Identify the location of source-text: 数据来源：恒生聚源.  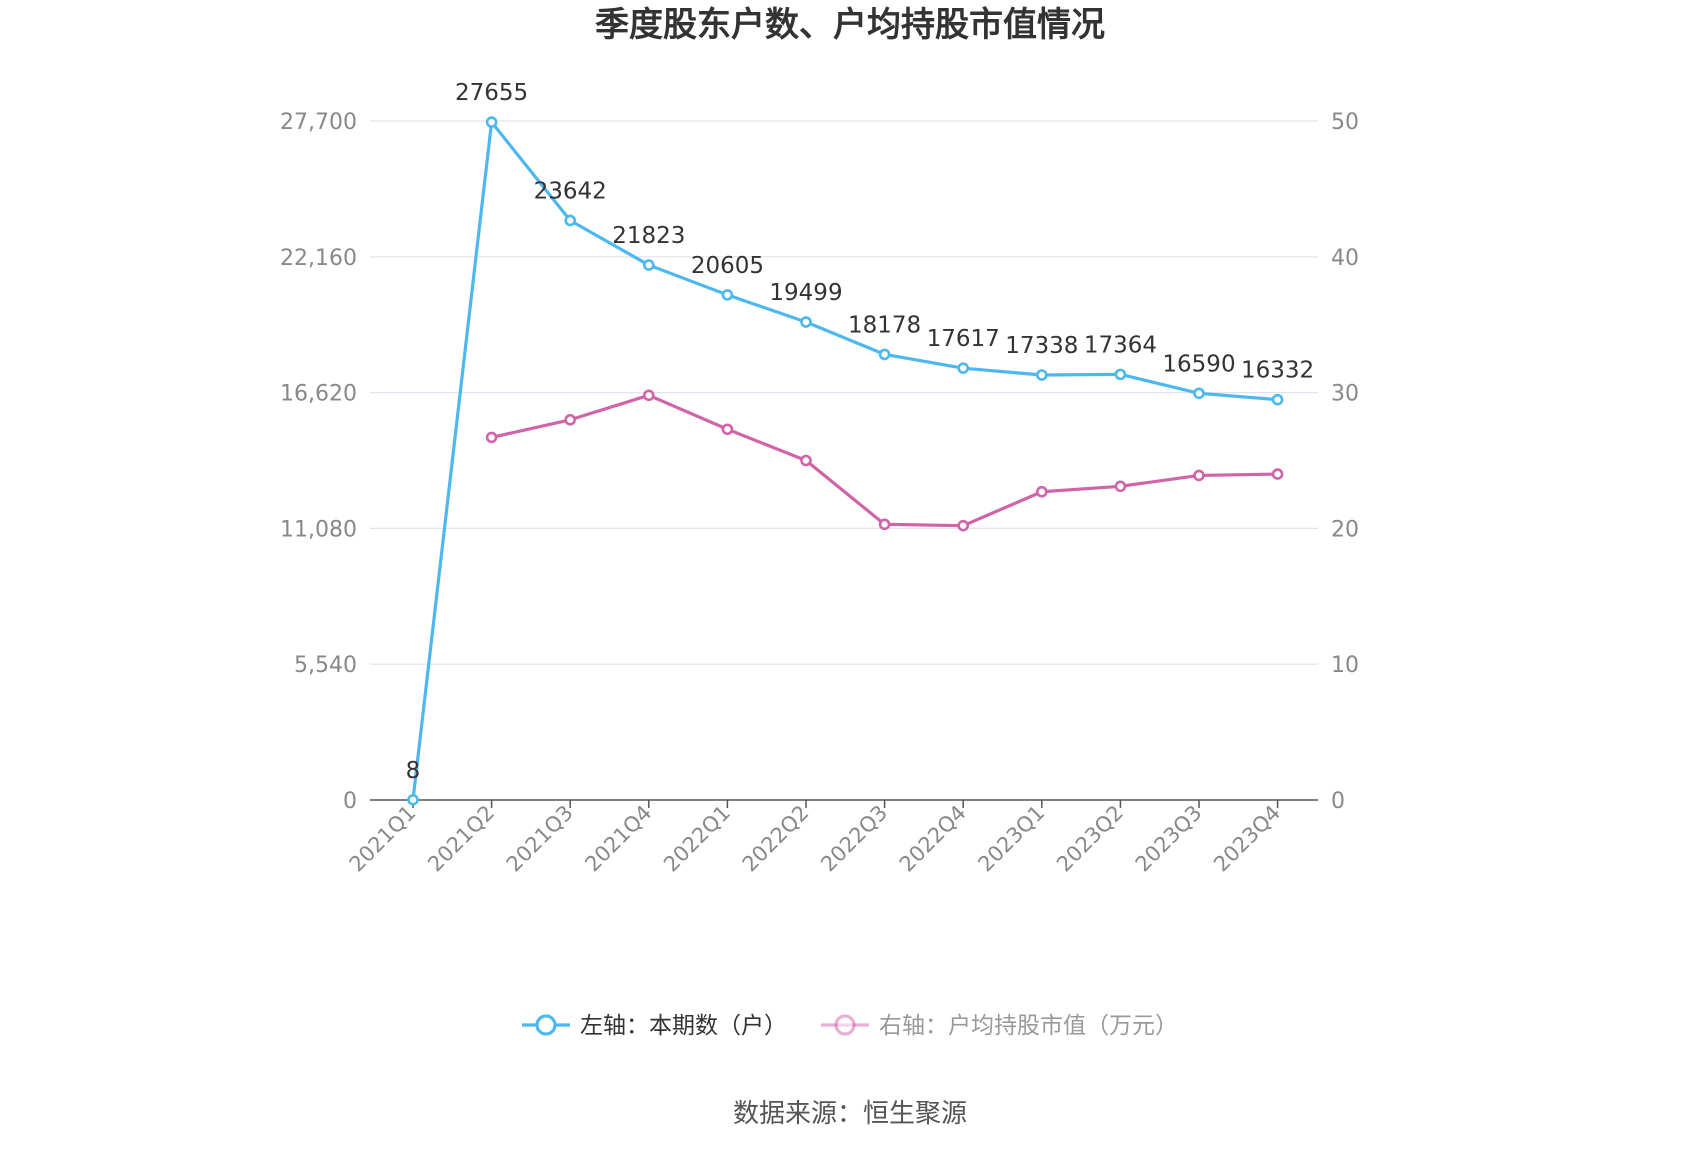
(850, 1114).